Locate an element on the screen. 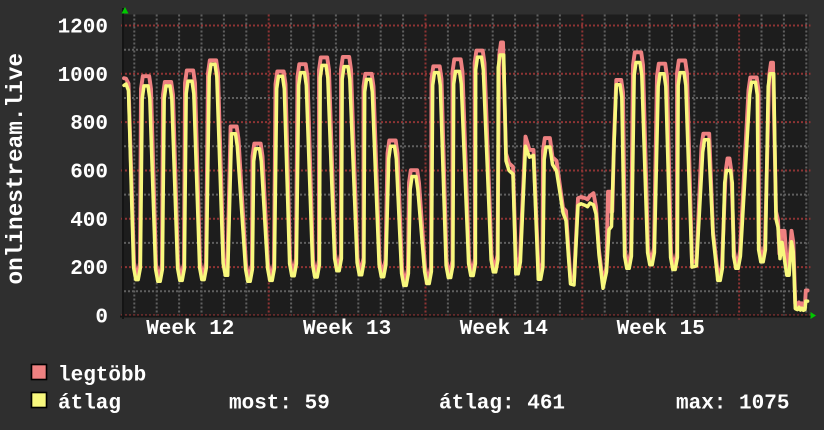  svg-text: onlinestream.live is located at coordinates (16, 168).